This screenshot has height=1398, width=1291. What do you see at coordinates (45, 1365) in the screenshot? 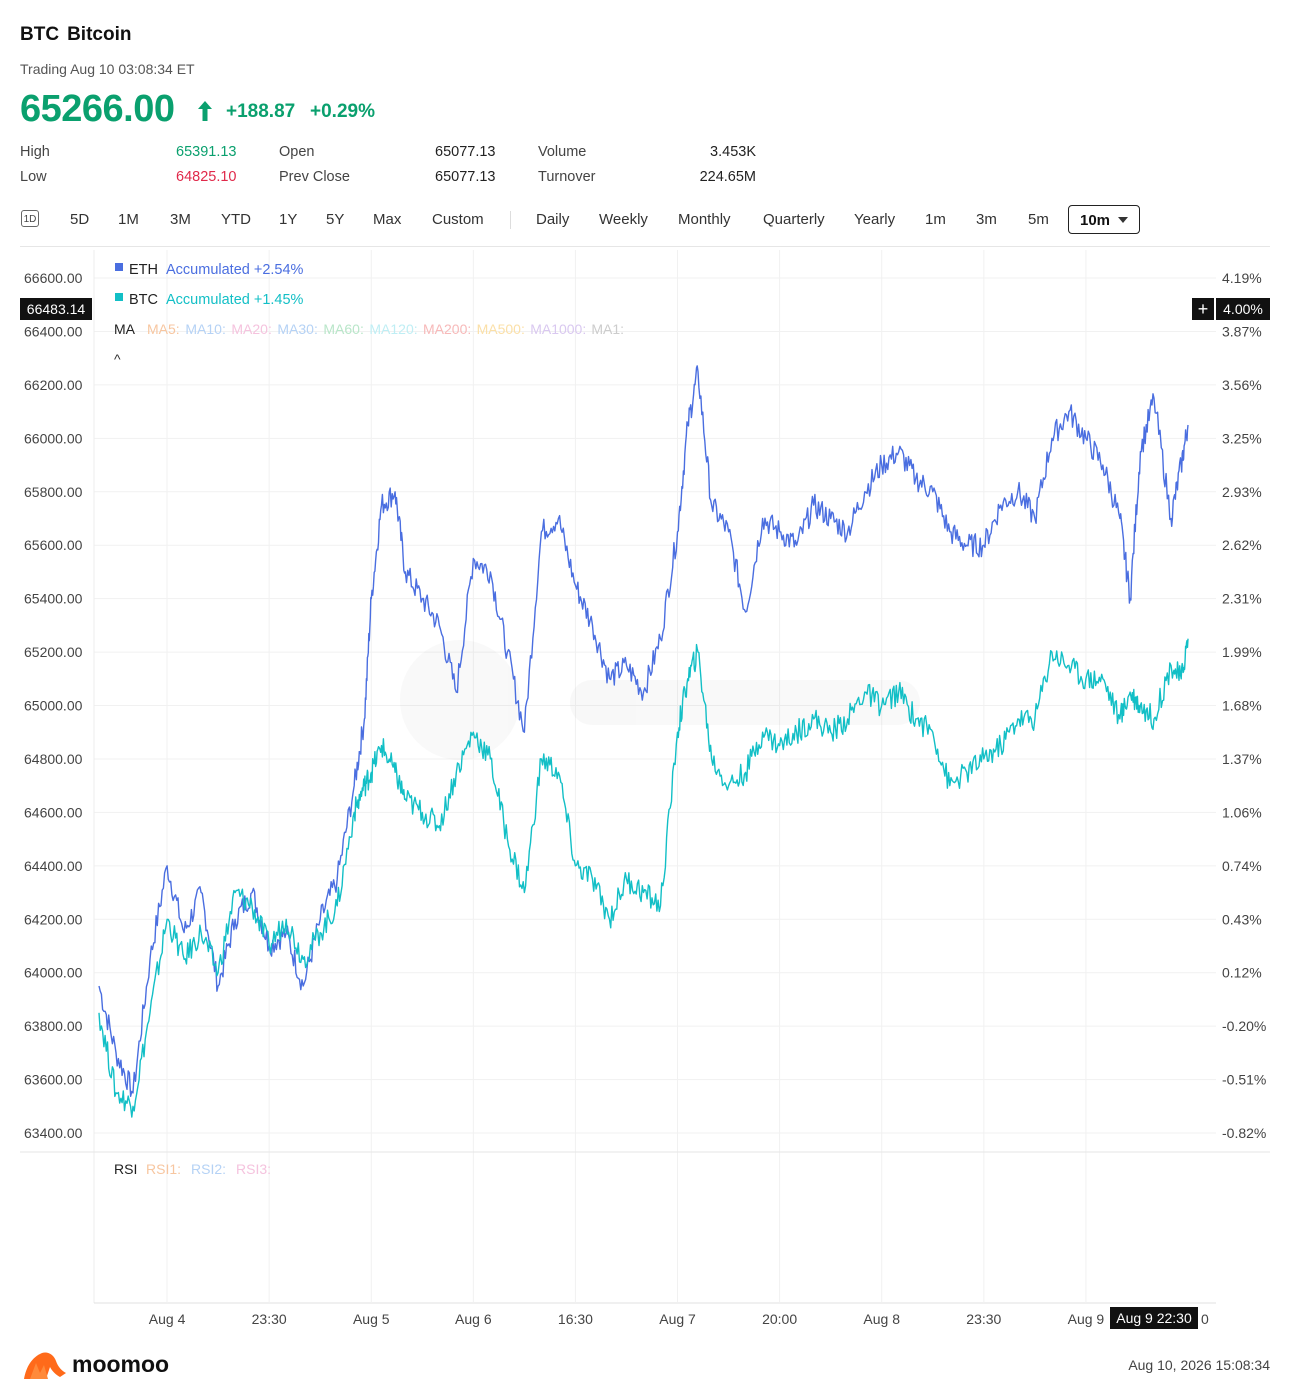
I see `moomoo-logo-icon` at bounding box center [45, 1365].